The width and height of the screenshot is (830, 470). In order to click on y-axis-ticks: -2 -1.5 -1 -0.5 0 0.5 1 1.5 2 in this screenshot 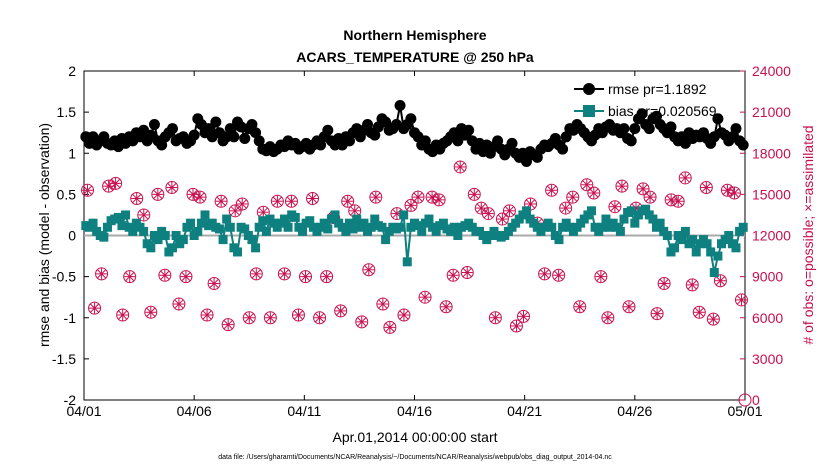, I will do `click(70, 235)`.